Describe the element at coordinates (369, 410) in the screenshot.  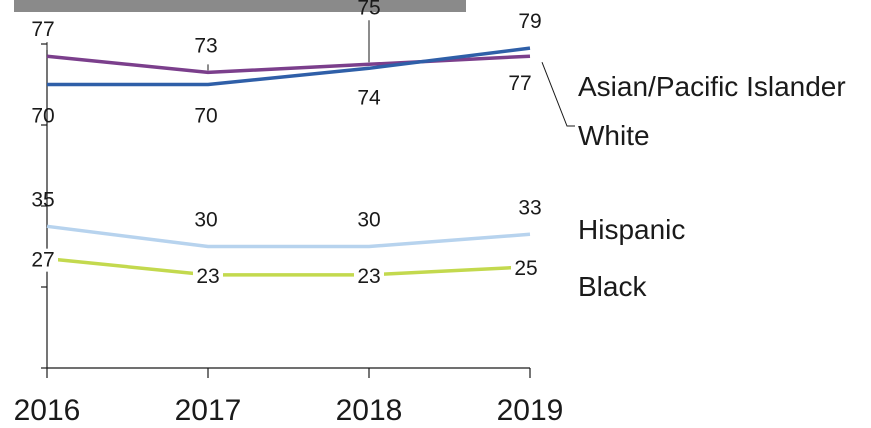
I see `x-tick-label: 2018` at that location.